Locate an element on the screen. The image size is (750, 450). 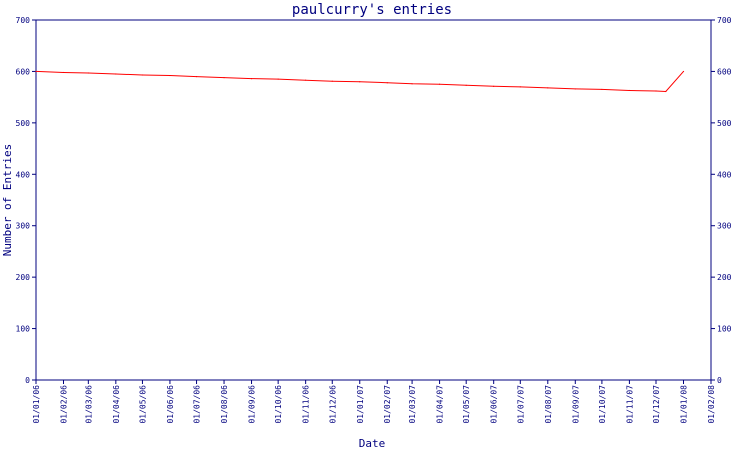
x-tick-label: 01/02/08 is located at coordinates (711, 404).